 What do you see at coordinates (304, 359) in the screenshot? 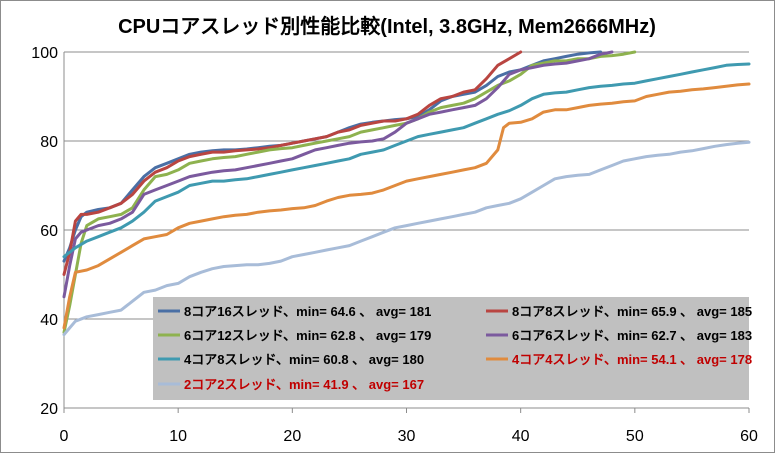
I see `legend-label-5: 4コア8スレッド、min= 60.8 、 avg= 180` at bounding box center [304, 359].